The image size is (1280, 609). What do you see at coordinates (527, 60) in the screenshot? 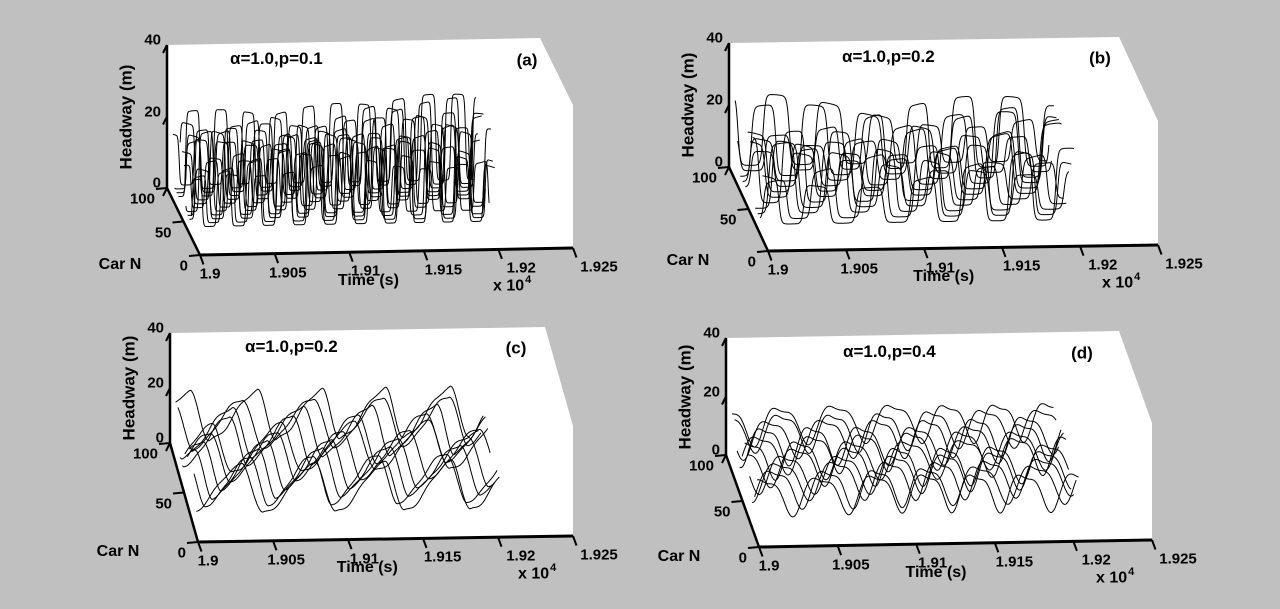
I see `subplot-letter: (a)` at bounding box center [527, 60].